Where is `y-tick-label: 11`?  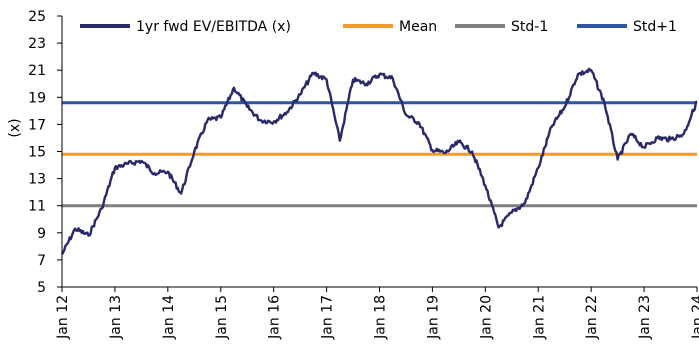
y-tick-label: 11 is located at coordinates (37, 207).